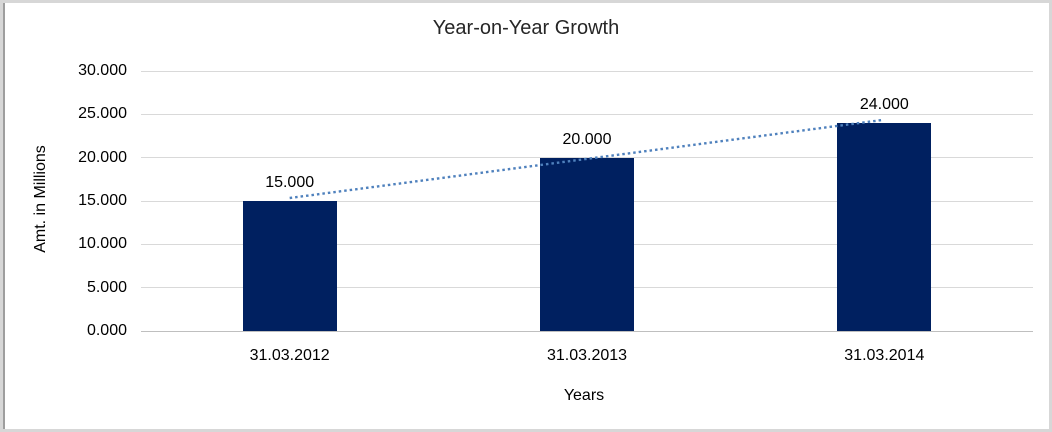  Describe the element at coordinates (102, 200) in the screenshot. I see `y-tick-label: 15.000` at that location.